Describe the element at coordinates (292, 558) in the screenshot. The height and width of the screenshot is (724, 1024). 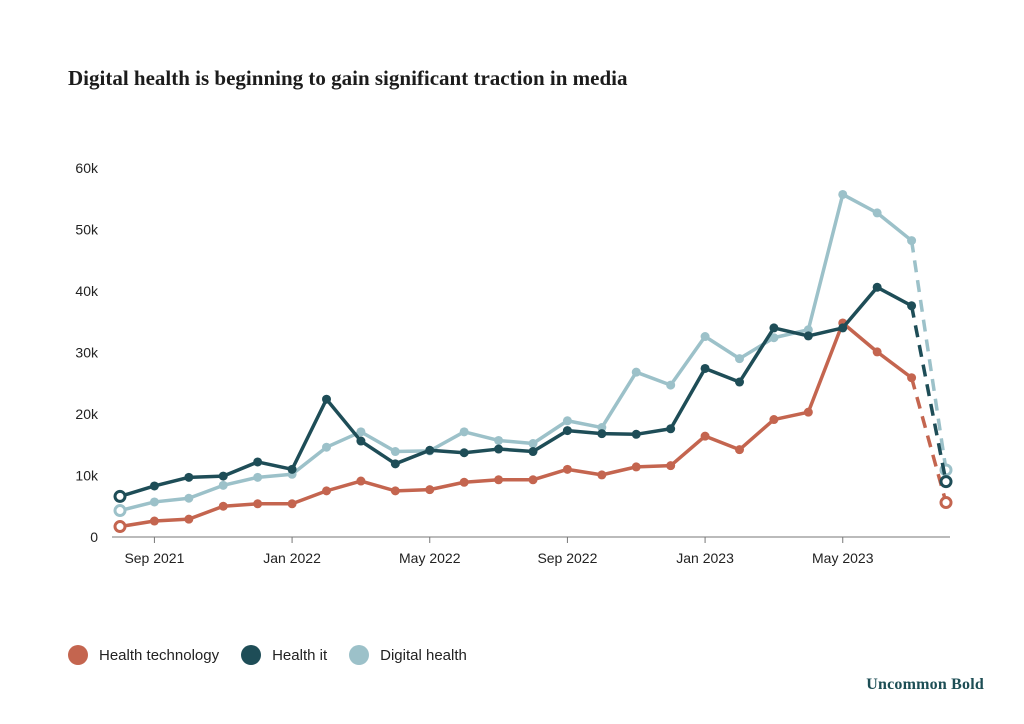
I see `x-tick-label: Jan 2022` at that location.